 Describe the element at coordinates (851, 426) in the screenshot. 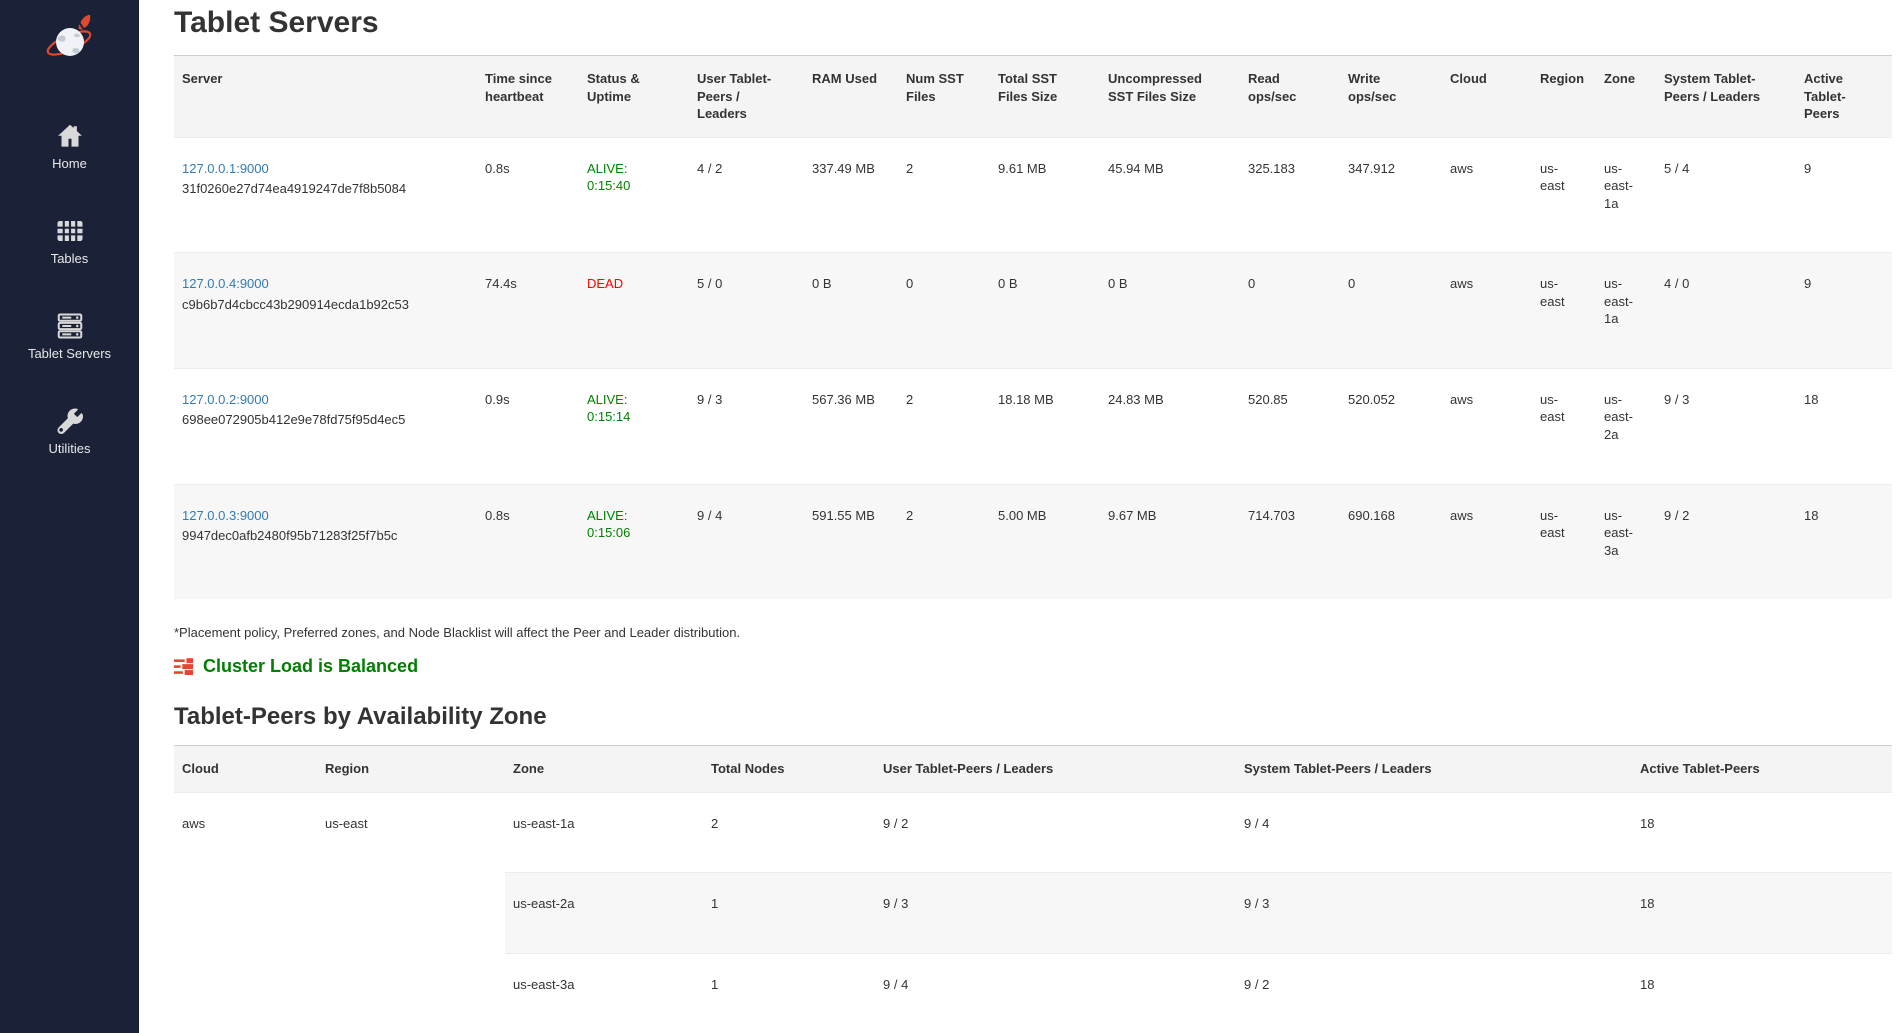

I see `ram-used-cell: 567.36 MB` at that location.